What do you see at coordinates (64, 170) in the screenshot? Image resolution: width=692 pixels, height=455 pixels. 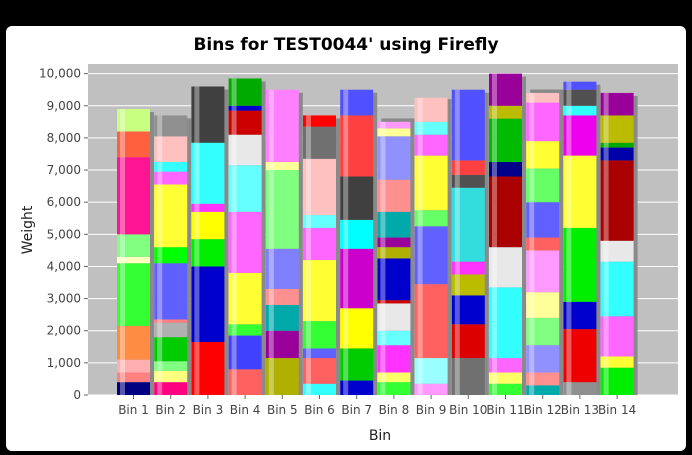 I see `y-tick-label: 7,000` at bounding box center [64, 170].